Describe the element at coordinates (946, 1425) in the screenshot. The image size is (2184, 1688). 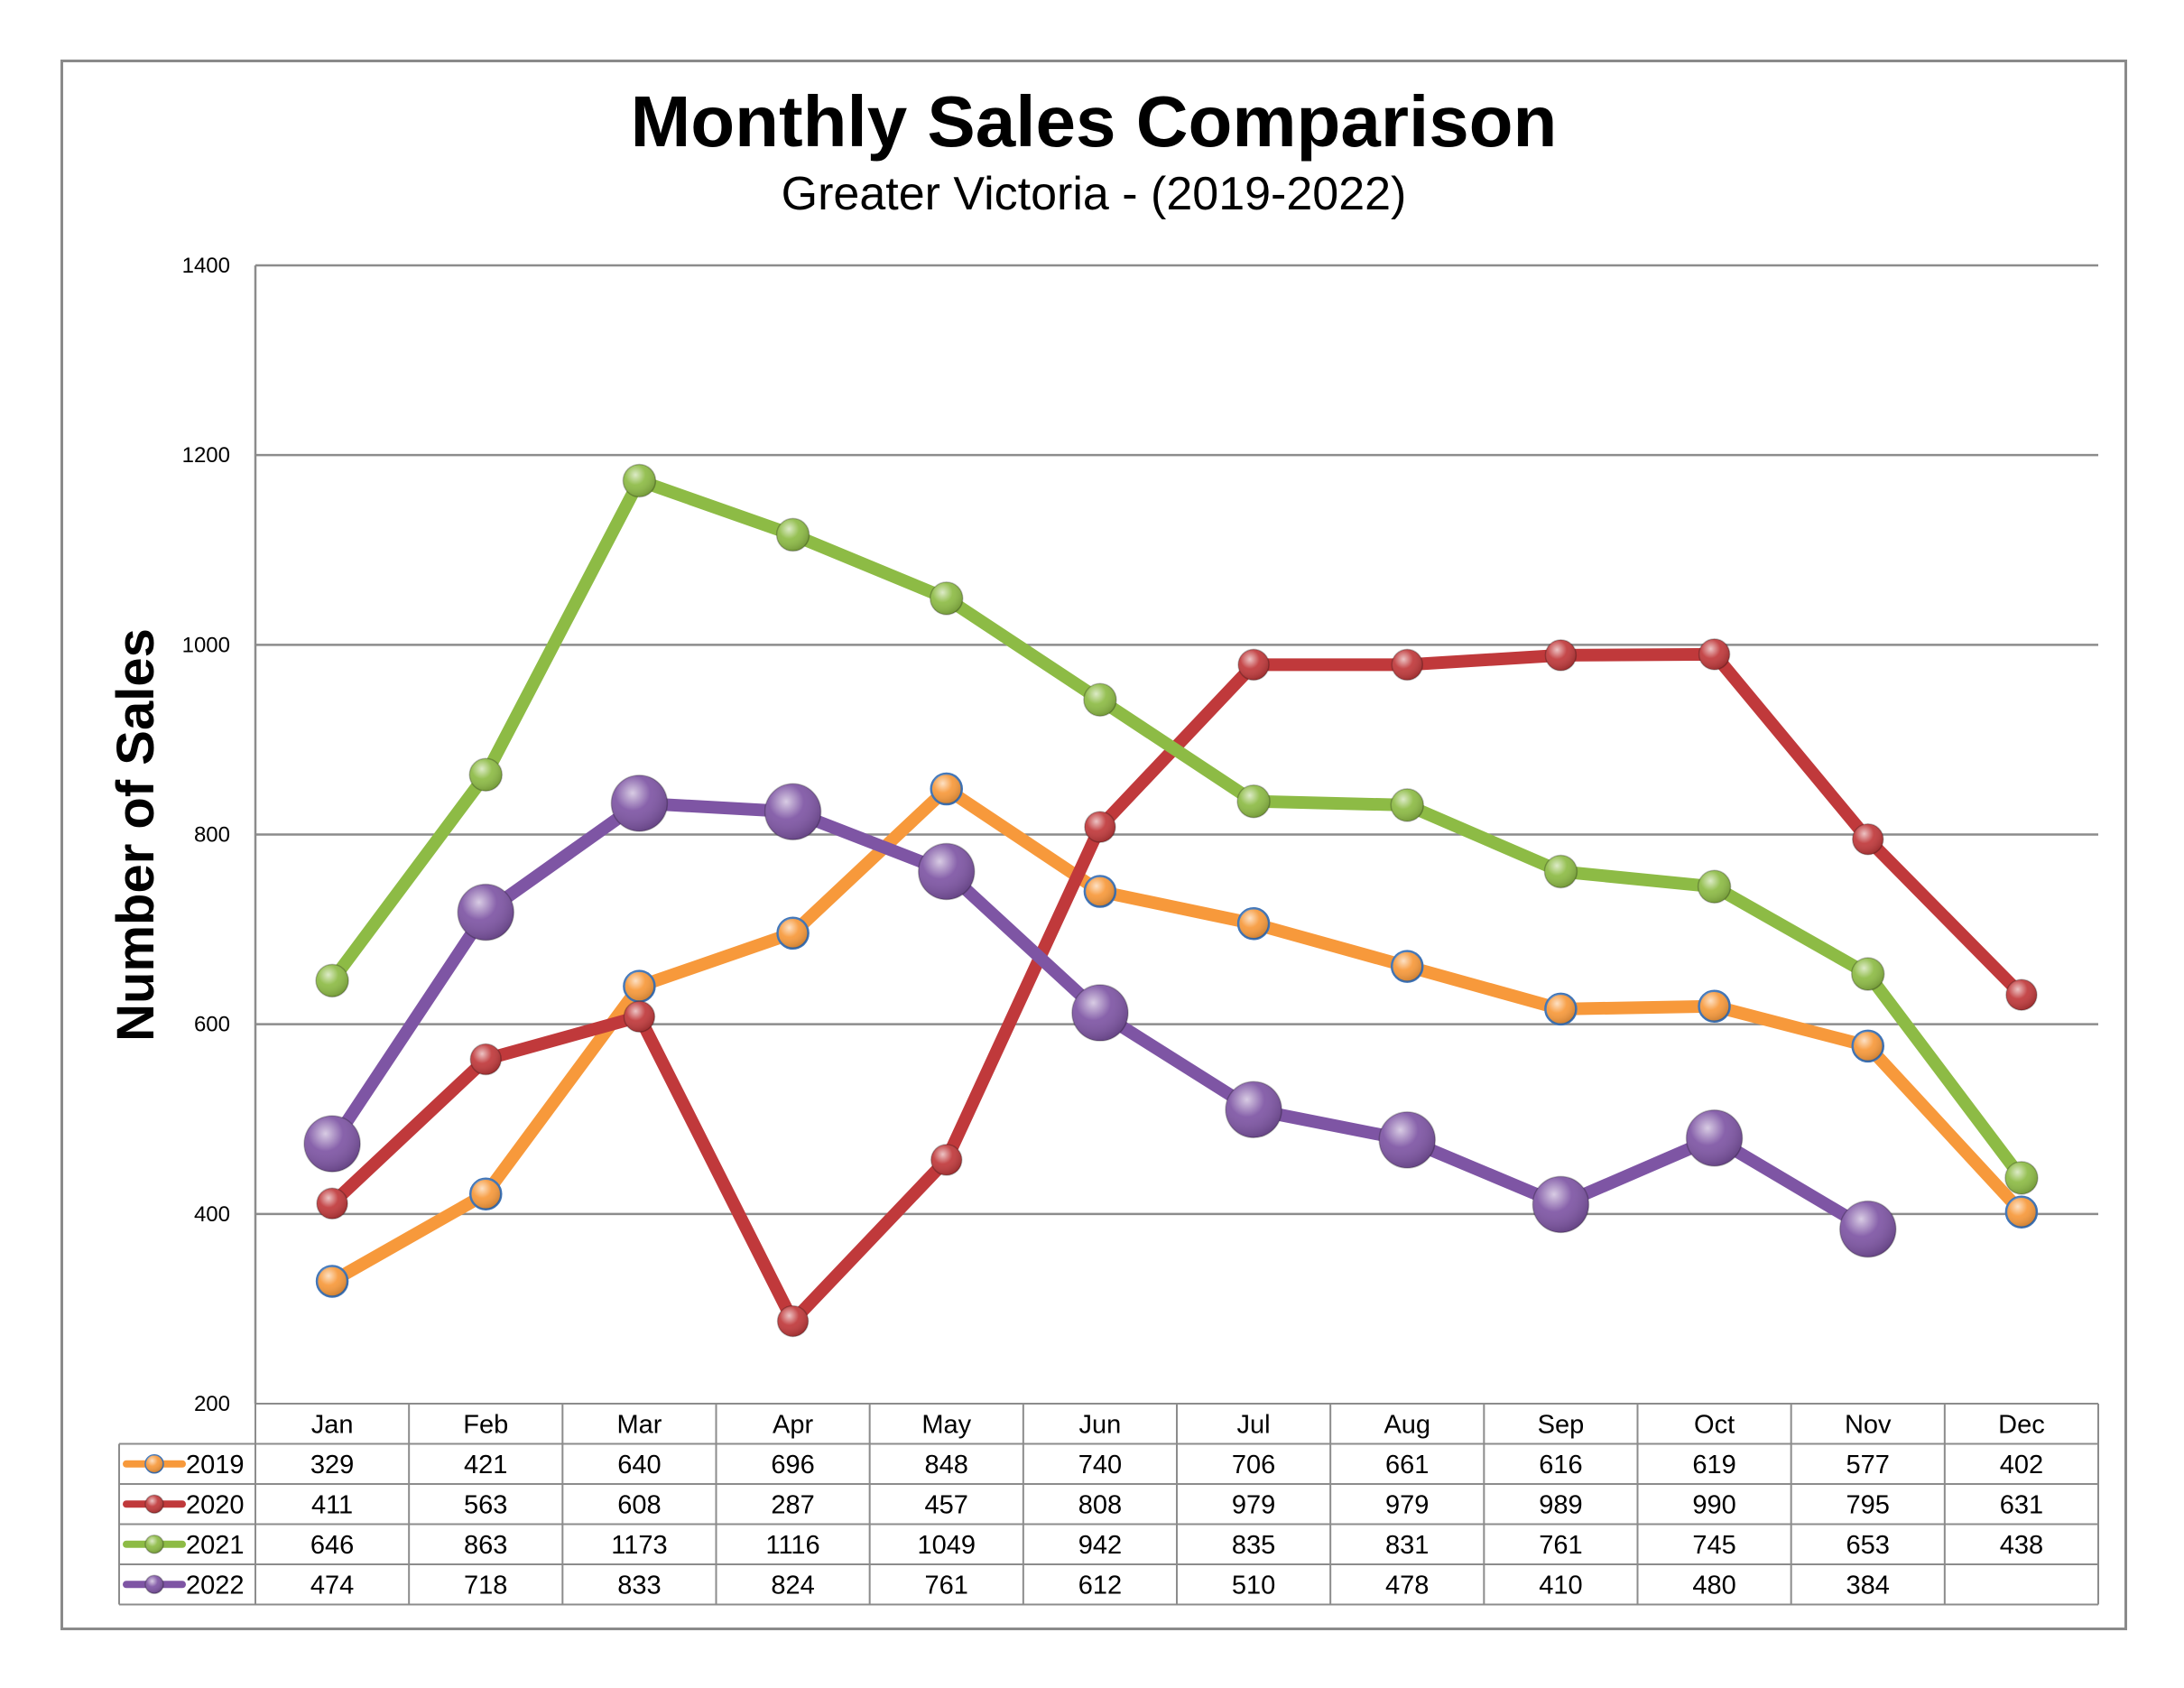
I see `x-tick-label: May` at that location.